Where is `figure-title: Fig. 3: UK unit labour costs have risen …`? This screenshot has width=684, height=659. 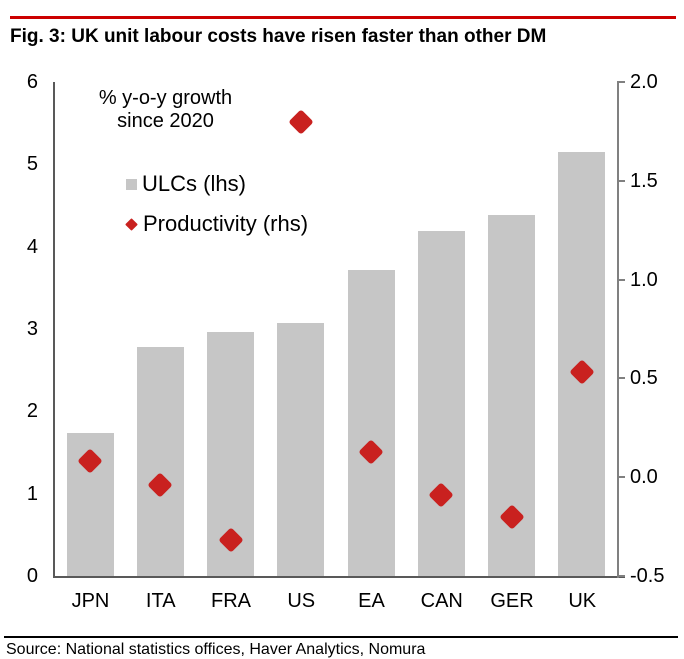
figure-title: Fig. 3: UK unit labour costs have risen … is located at coordinates (278, 36).